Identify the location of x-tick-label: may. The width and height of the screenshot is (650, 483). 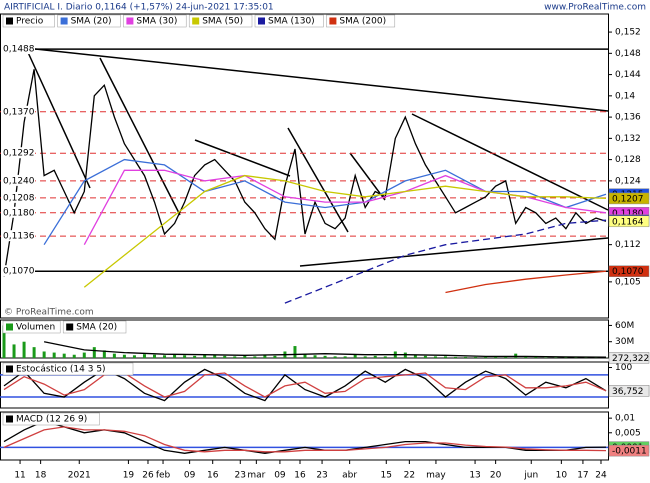
(436, 476).